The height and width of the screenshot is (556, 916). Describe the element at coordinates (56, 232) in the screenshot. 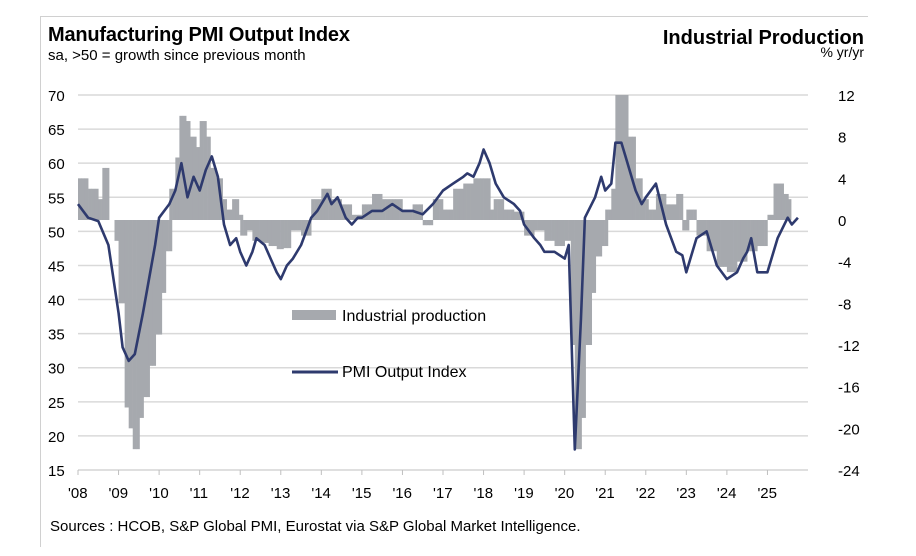

I see `left-axis-tick-label: 50` at that location.